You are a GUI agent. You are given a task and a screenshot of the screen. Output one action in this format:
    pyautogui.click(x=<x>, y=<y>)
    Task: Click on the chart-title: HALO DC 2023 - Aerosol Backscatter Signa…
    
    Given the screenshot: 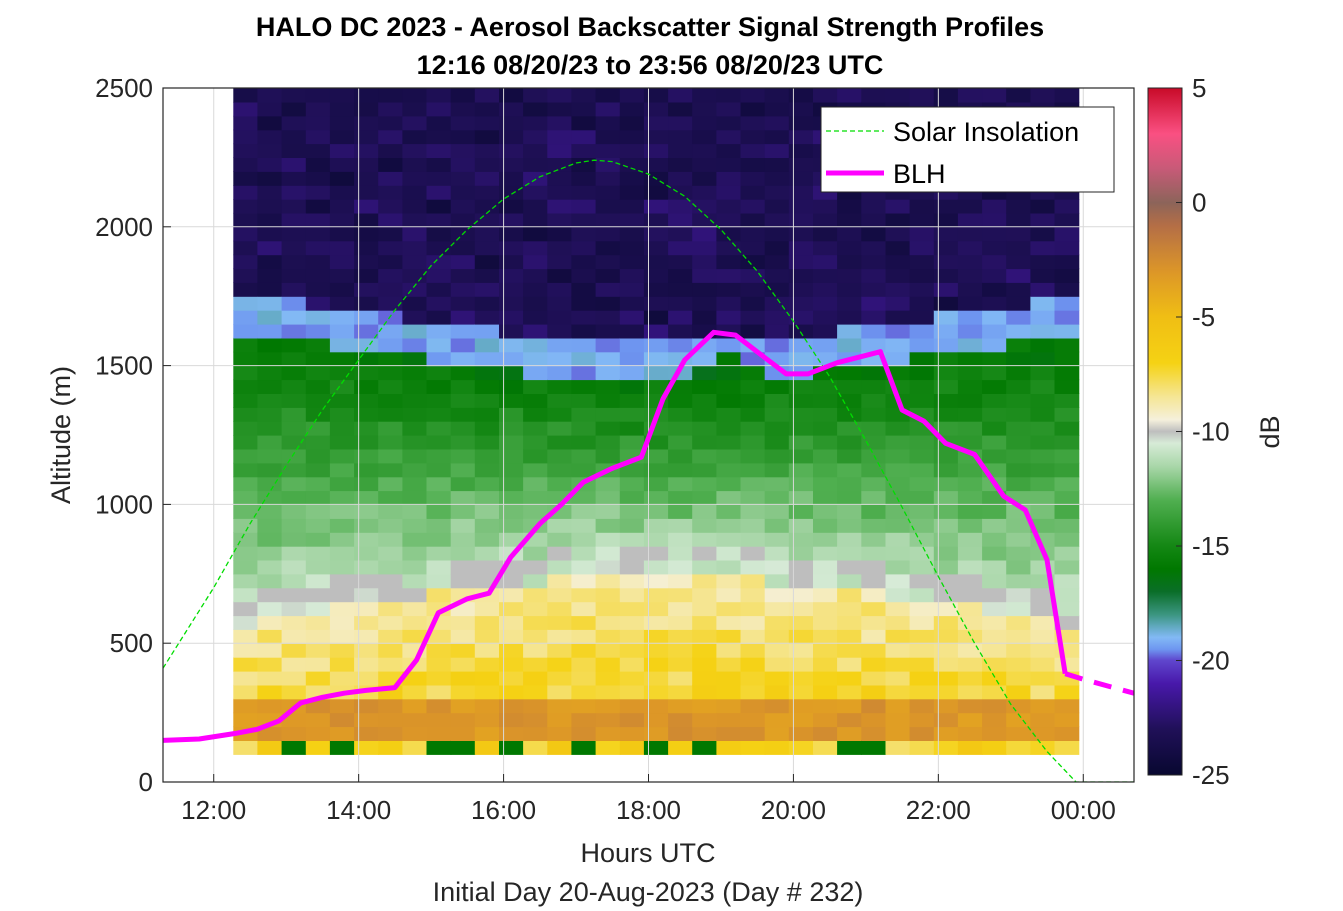 What is the action you would take?
    pyautogui.click(x=650, y=27)
    